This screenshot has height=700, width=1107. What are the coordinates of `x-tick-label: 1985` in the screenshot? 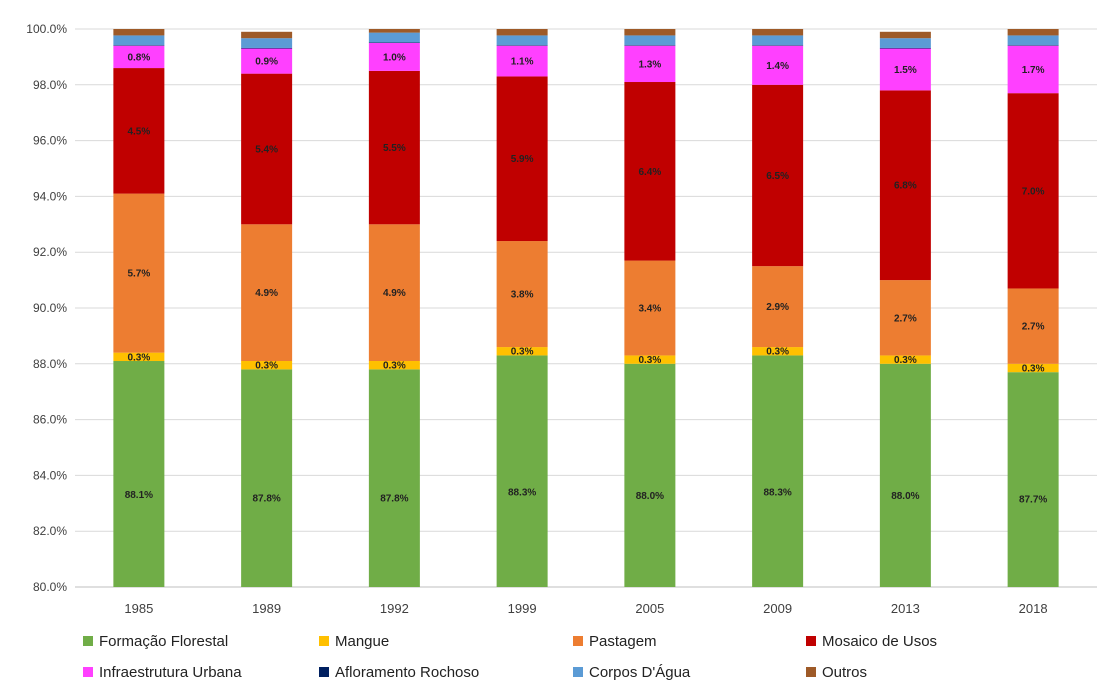 It's located at (138, 608).